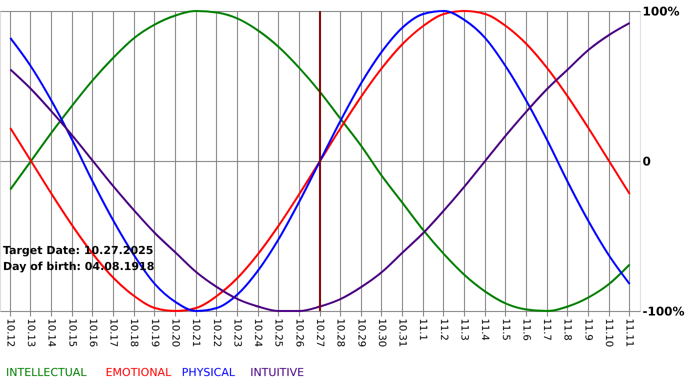 The height and width of the screenshot is (380, 700). What do you see at coordinates (154, 333) in the screenshot?
I see `x-tick-label: 10.19` at bounding box center [154, 333].